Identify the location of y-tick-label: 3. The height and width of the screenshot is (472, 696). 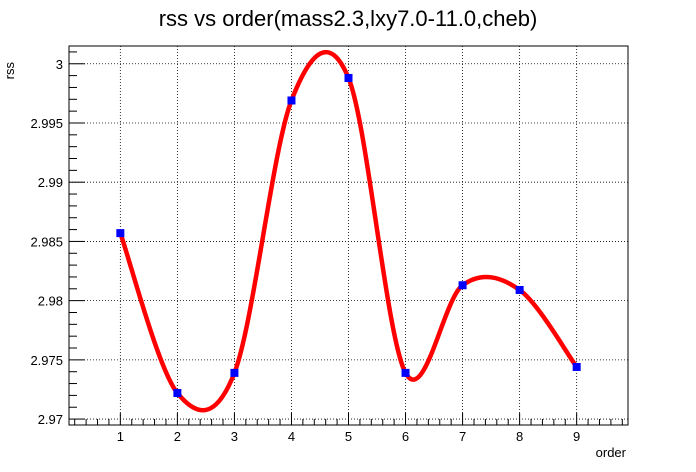
(59, 64).